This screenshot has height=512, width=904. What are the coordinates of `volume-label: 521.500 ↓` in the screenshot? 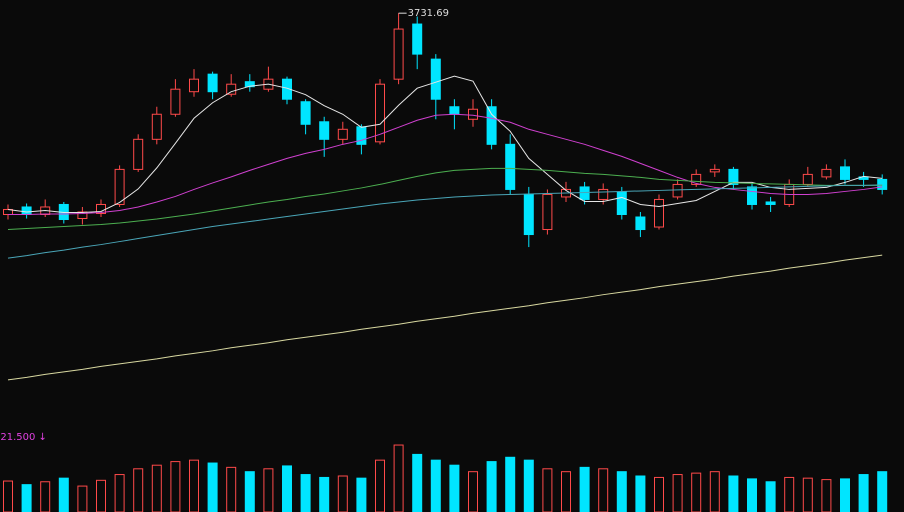 It's located at (23, 437).